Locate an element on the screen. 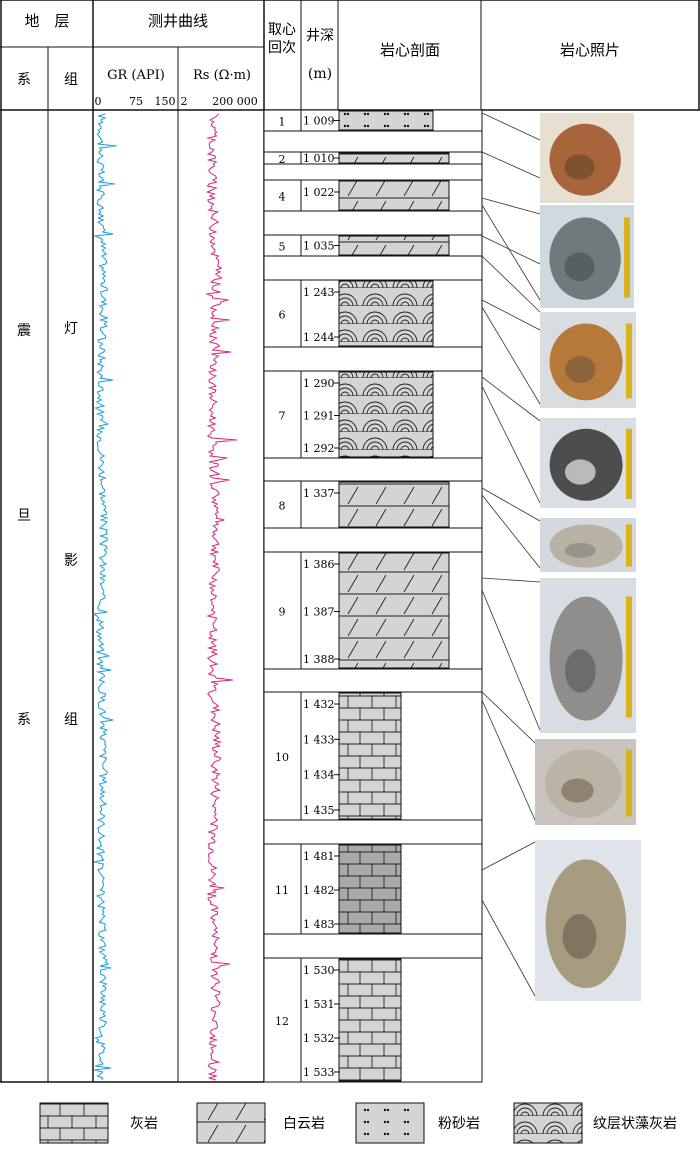  header-well-depth: 井深 is located at coordinates (320, 36).